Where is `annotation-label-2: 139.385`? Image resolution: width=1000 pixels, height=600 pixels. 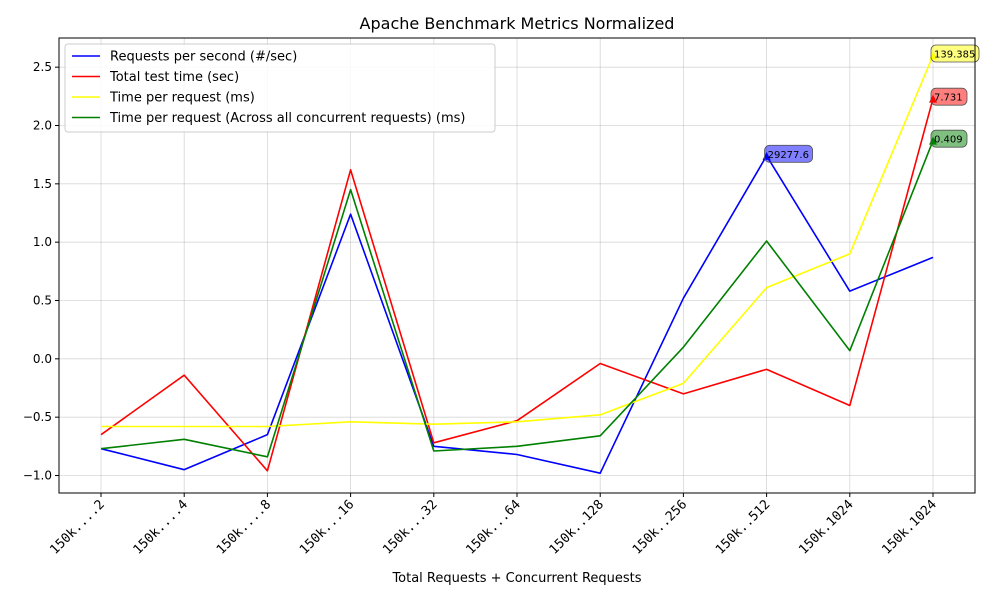
annotation-label-2: 139.385 is located at coordinates (954, 55).